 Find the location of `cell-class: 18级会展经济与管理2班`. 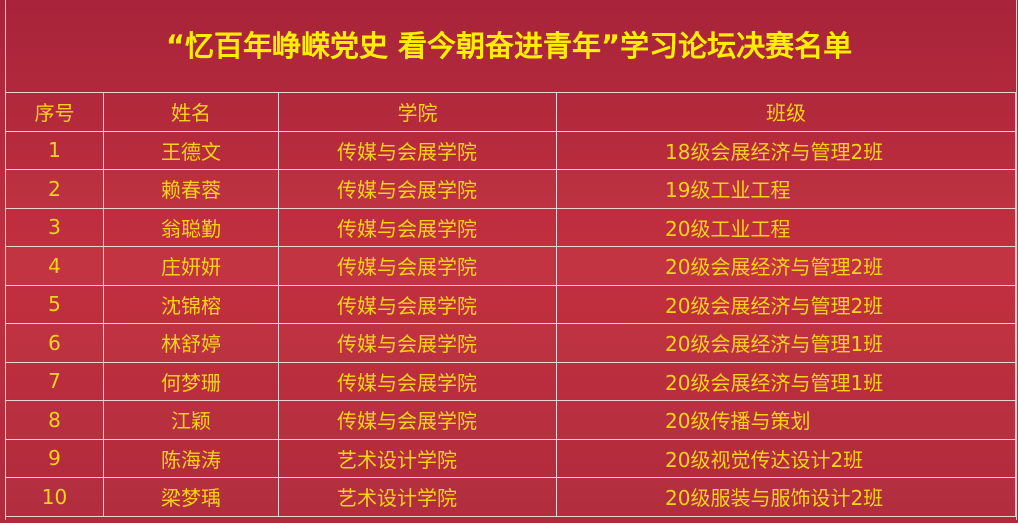

cell-class: 18级会展经济与管理2班 is located at coordinates (786, 150).